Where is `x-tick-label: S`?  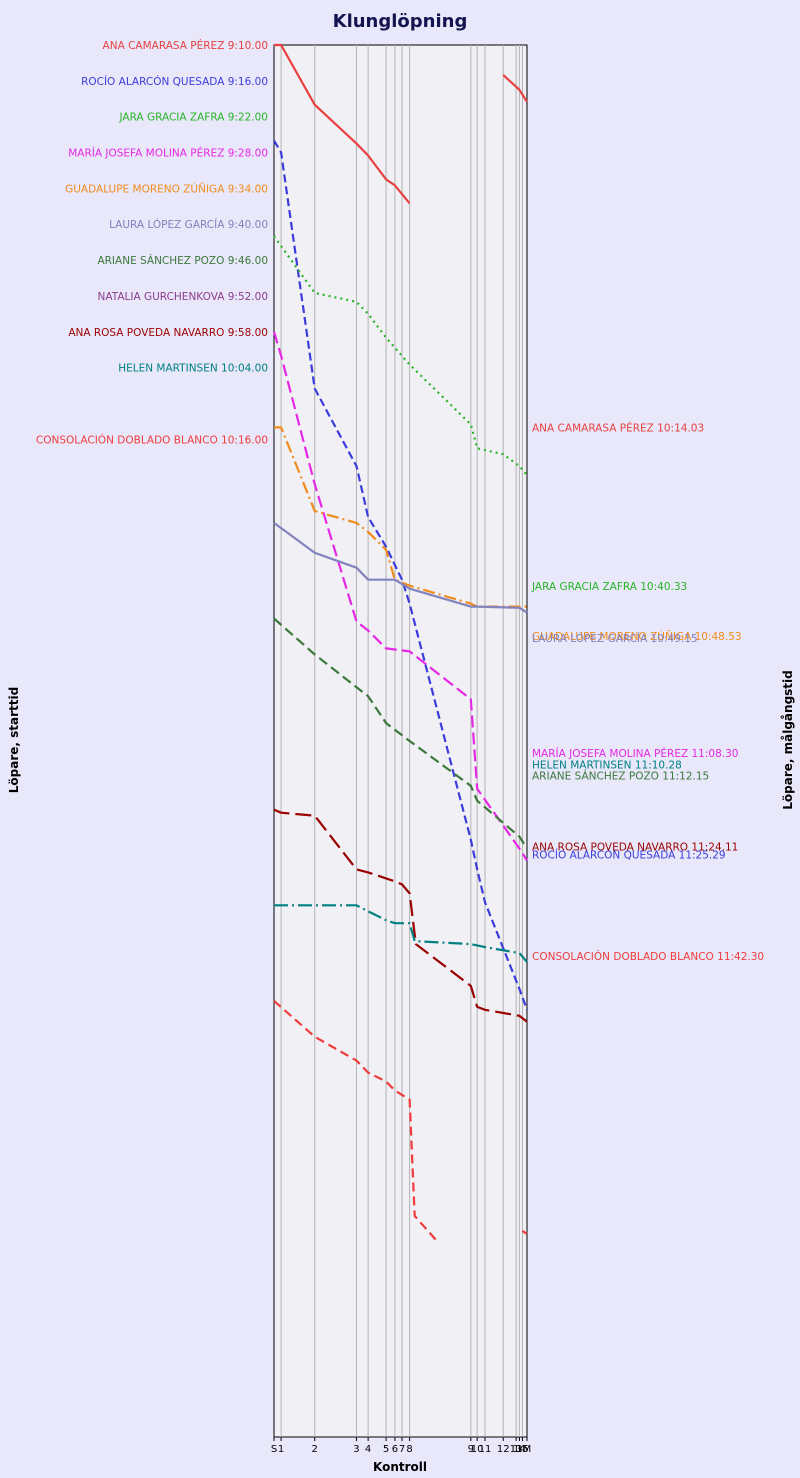 x-tick-label: S is located at coordinates (274, 1449).